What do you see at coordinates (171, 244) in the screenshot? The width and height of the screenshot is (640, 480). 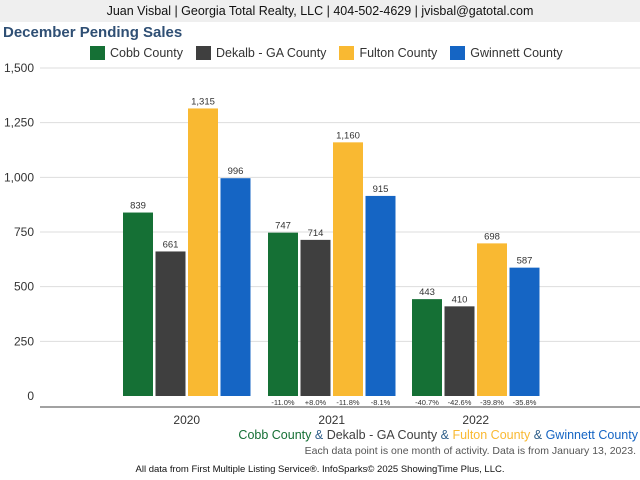 I see `bar-value-label: 661` at bounding box center [171, 244].